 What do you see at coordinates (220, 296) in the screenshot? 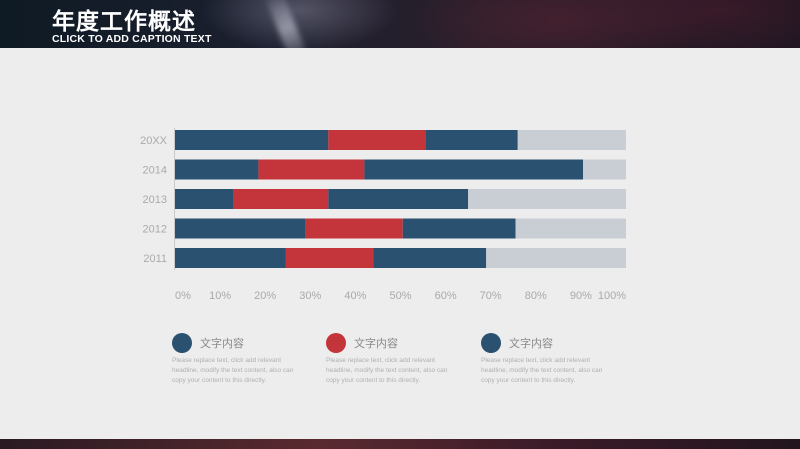
I see `x-tick-label-1: 10%` at bounding box center [220, 296].